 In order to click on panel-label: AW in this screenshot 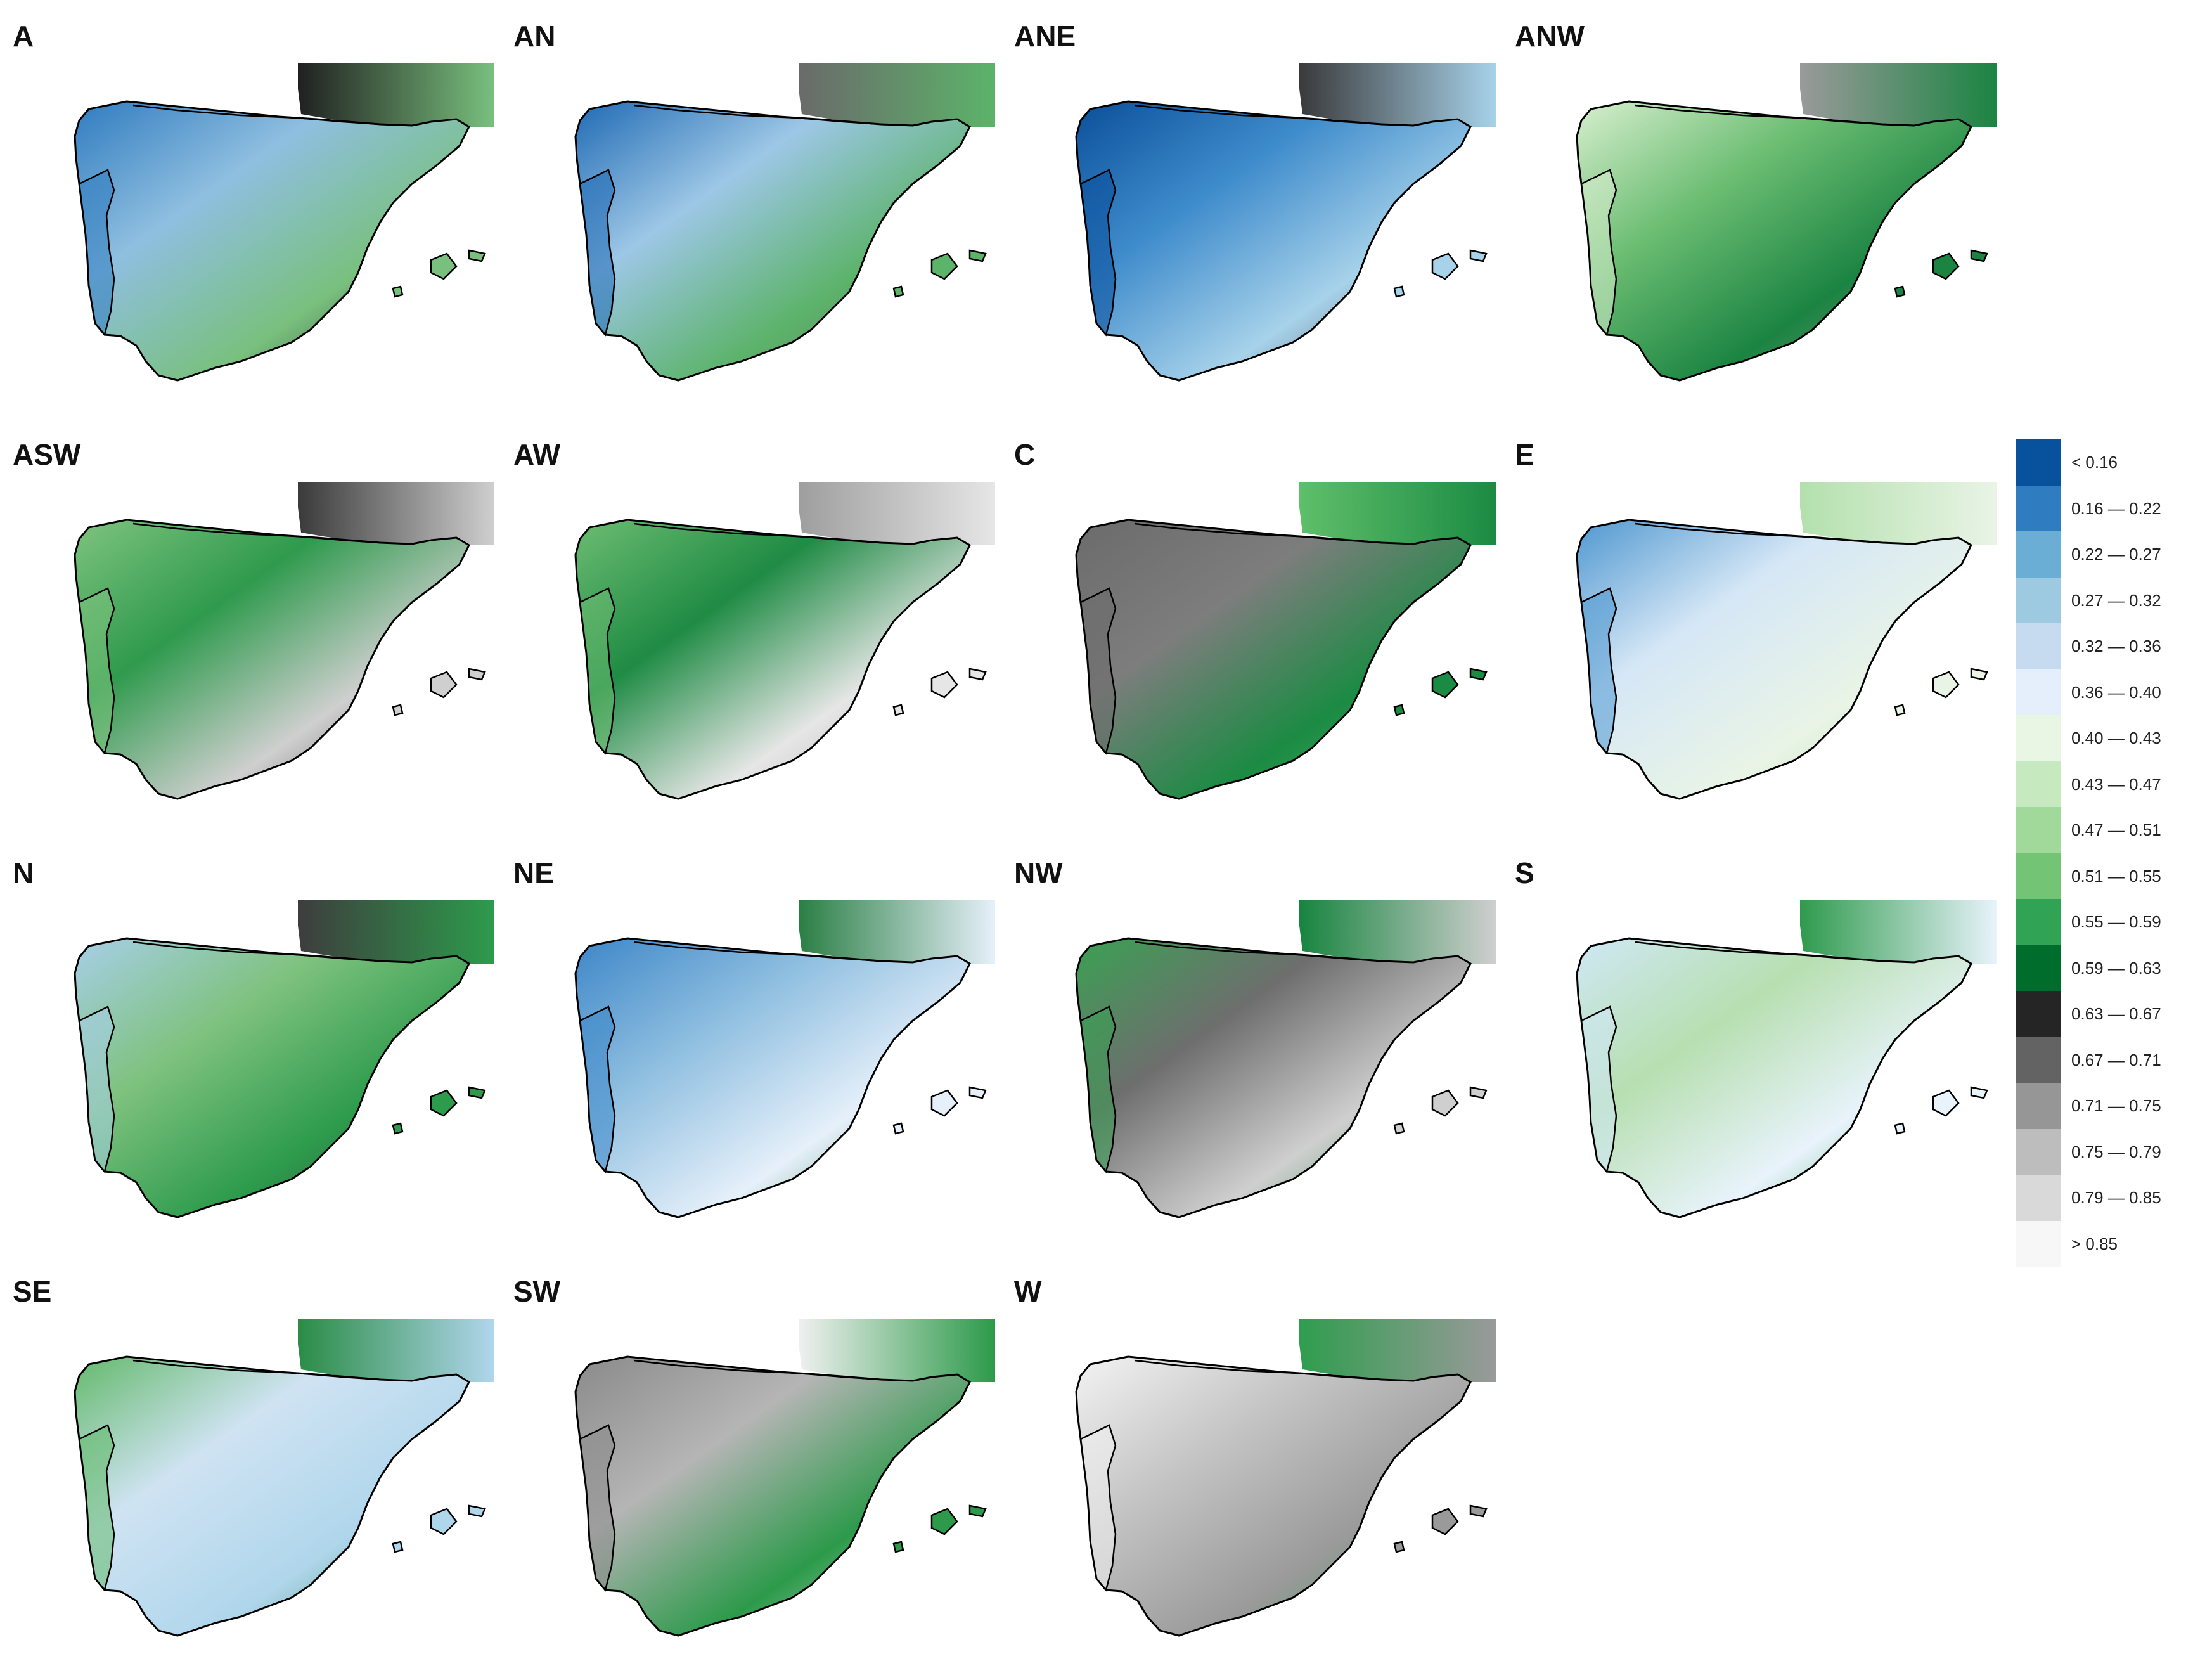, I will do `click(537, 454)`.